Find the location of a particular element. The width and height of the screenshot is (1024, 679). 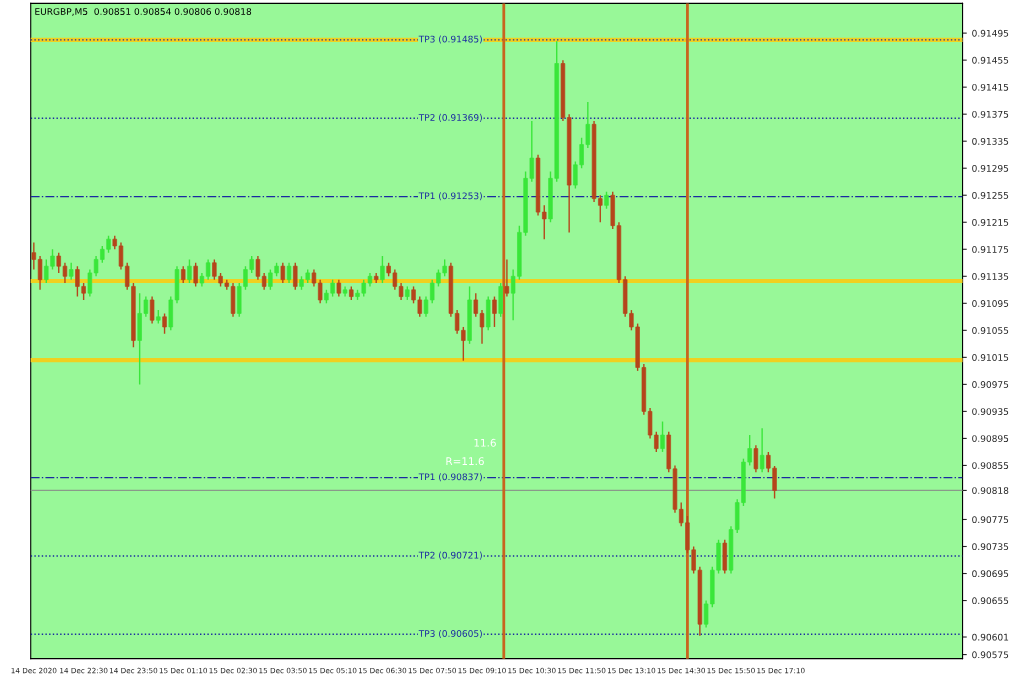

y-tick-label: 0.90818 is located at coordinates (990, 490).